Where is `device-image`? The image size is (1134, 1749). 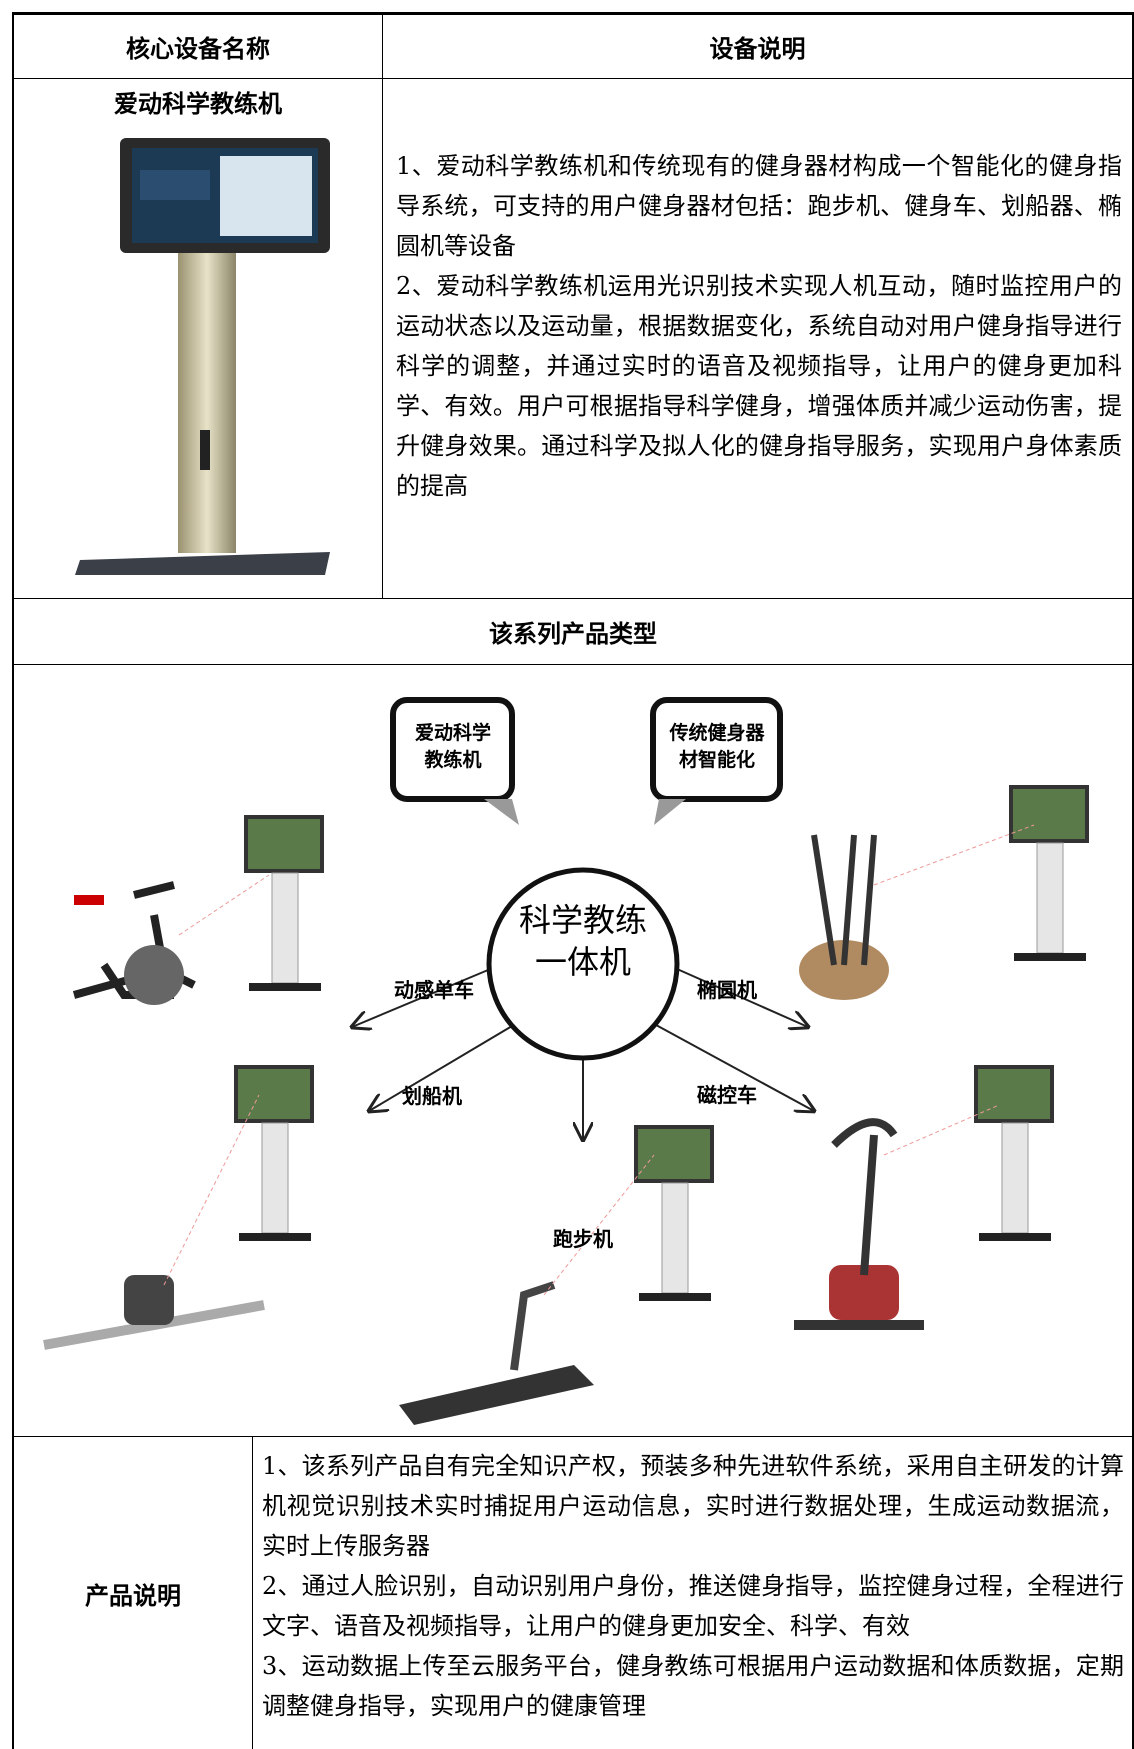
device-image is located at coordinates (202, 356).